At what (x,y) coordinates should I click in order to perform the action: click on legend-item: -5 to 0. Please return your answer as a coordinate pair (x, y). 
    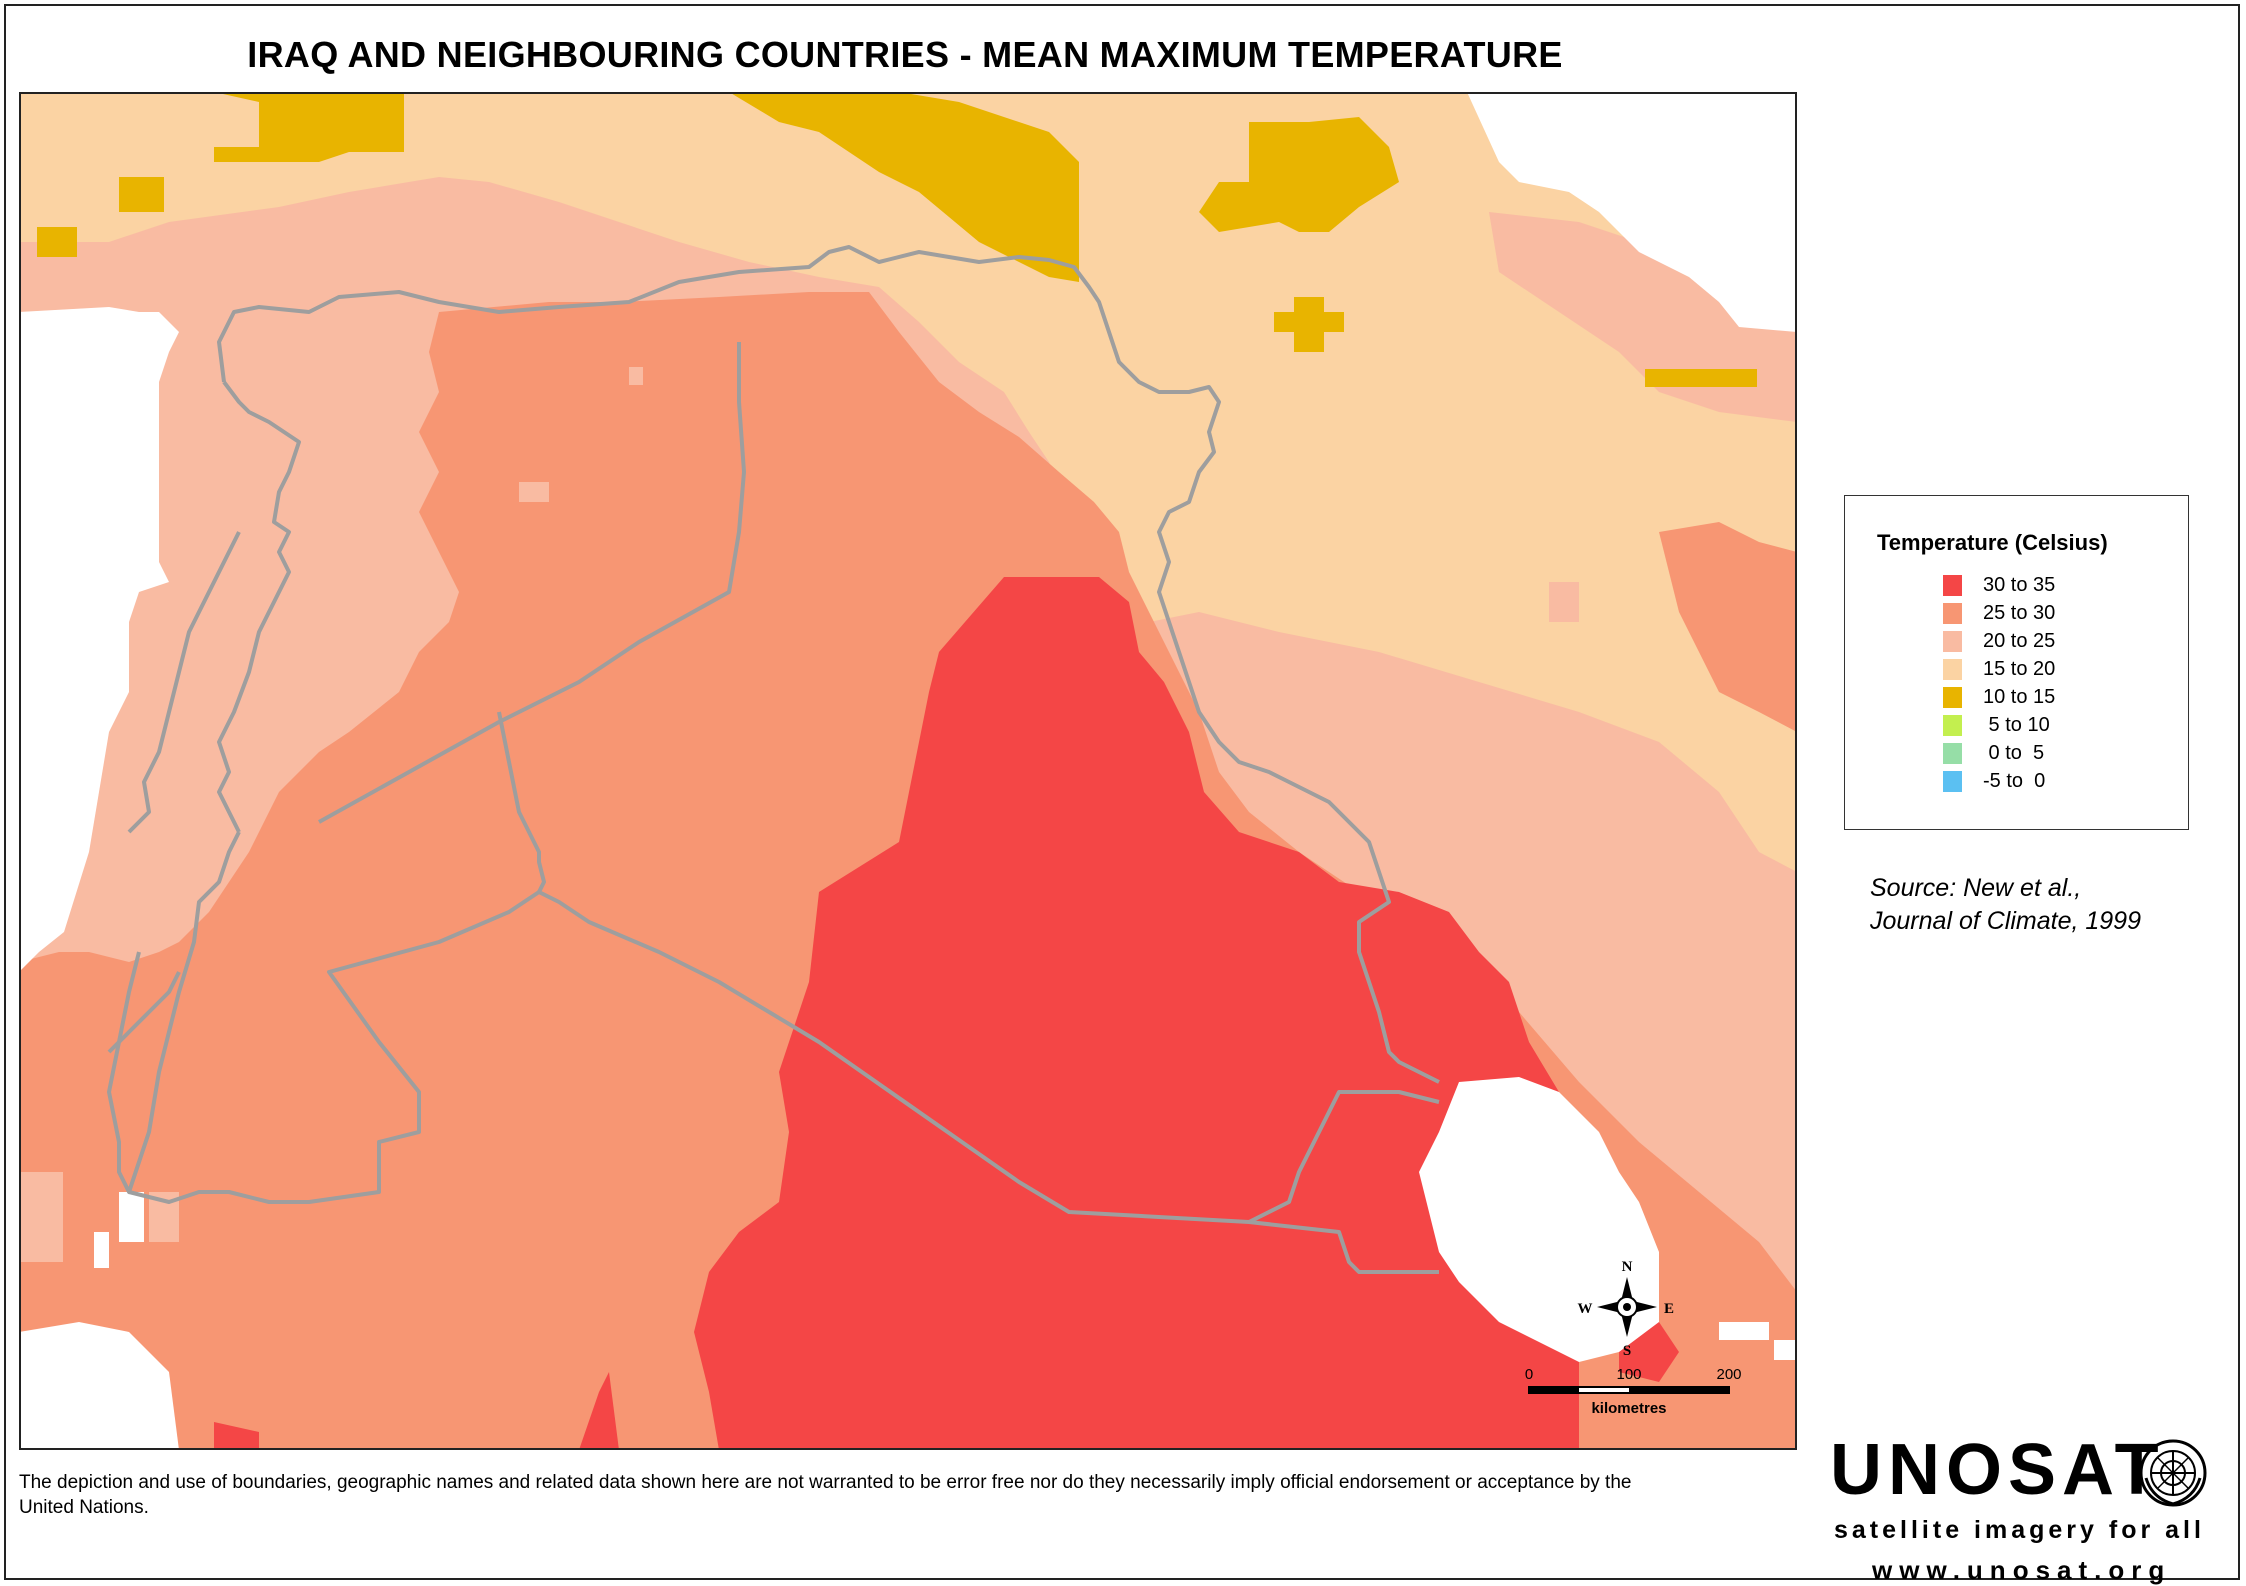
    Looking at the image, I should click on (1994, 781).